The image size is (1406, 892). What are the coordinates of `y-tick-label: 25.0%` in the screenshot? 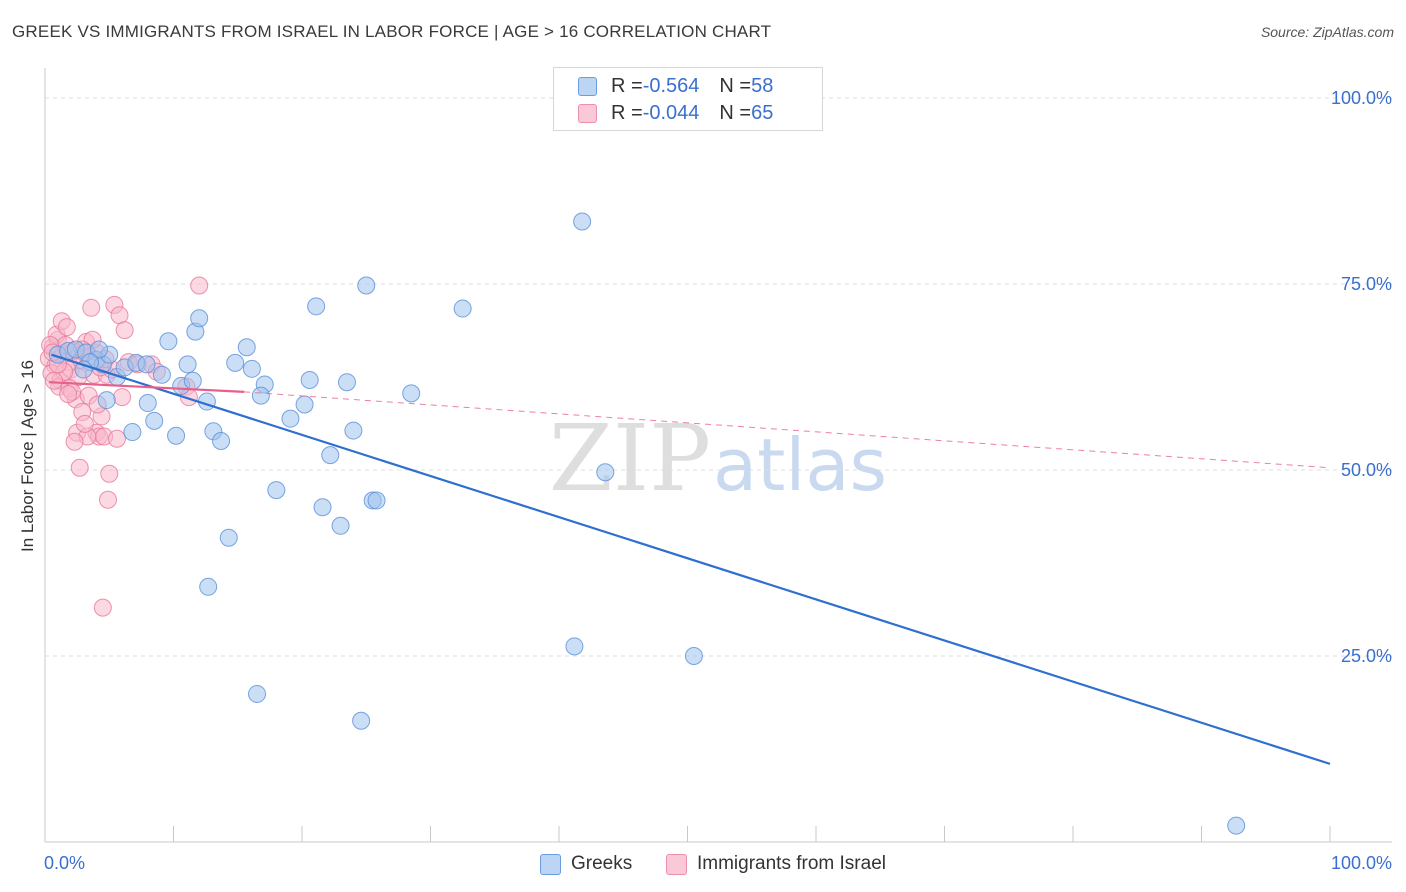 It's located at (1366, 656).